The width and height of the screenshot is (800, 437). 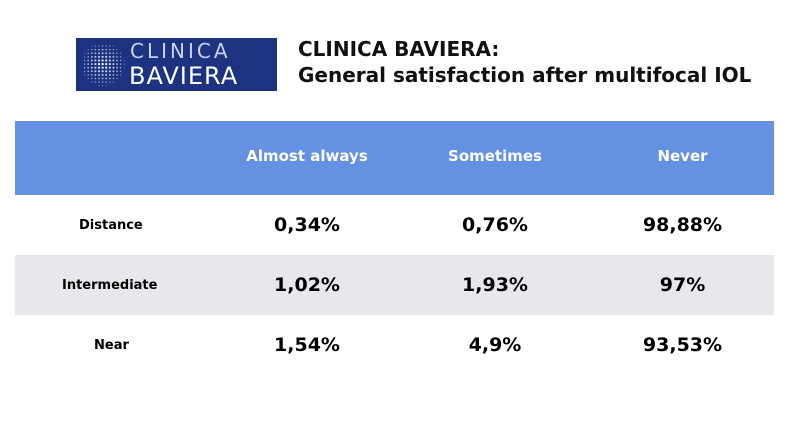 What do you see at coordinates (682, 225) in the screenshot?
I see `cell-distance-never: 98,88%` at bounding box center [682, 225].